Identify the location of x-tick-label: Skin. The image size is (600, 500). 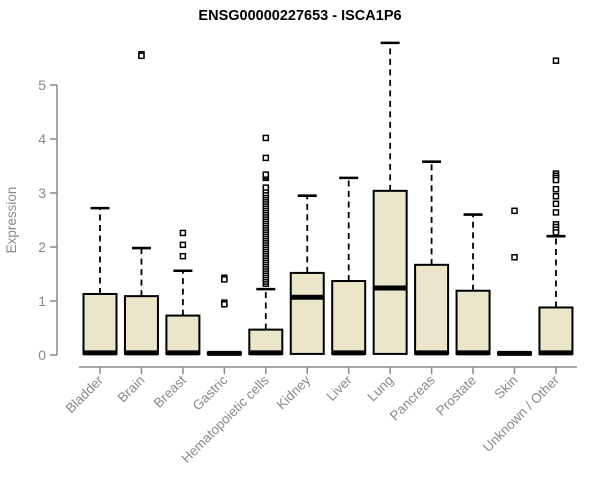
(505, 387).